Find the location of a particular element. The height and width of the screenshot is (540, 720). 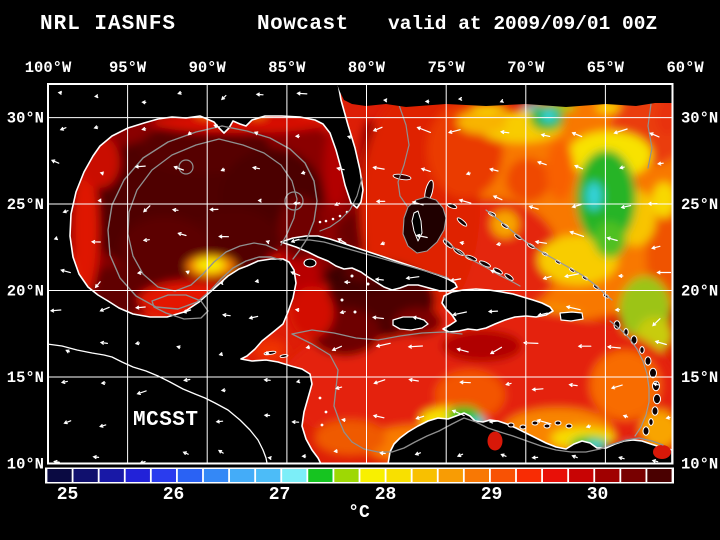

svg-text: 27 is located at coordinates (280, 495).